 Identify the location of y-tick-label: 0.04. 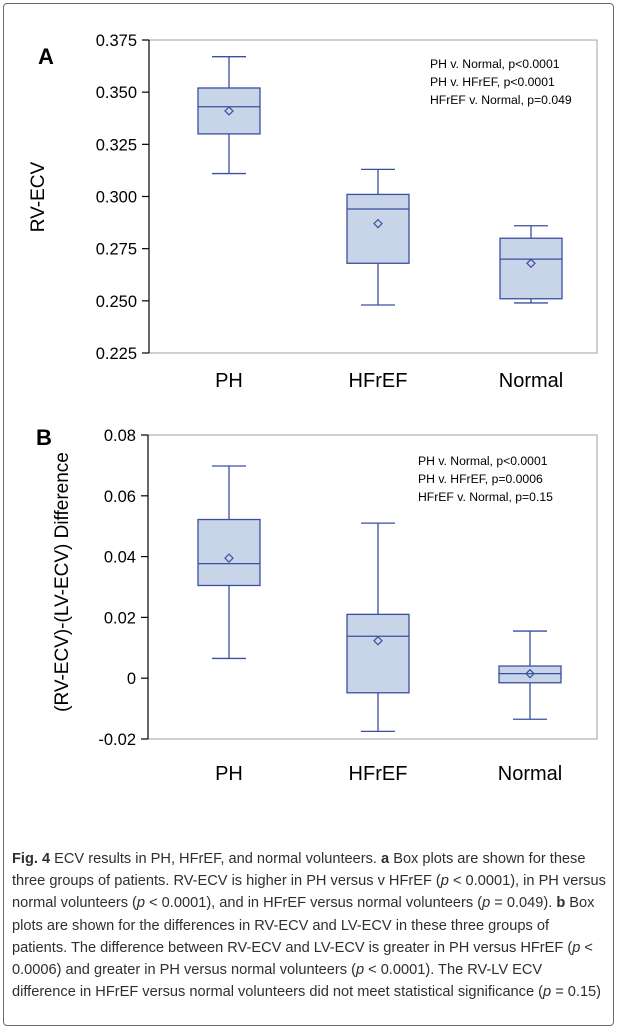
(120, 558).